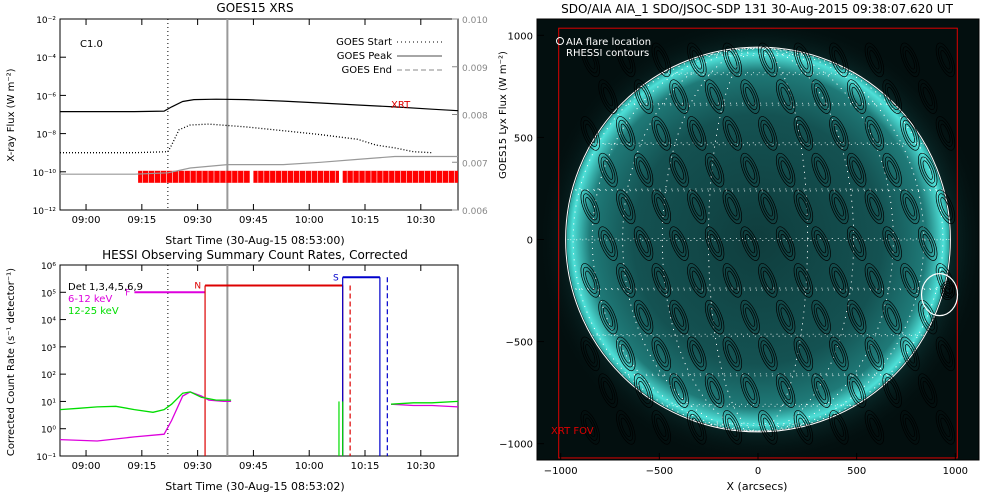 The width and height of the screenshot is (1000, 500). What do you see at coordinates (46, 59) in the screenshot?
I see `goes-y-tick-label: 10⁻⁴` at bounding box center [46, 59].